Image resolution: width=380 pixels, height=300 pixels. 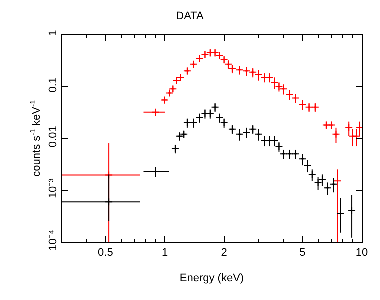 I want to click on chart-title: DATA, so click(x=190, y=16).